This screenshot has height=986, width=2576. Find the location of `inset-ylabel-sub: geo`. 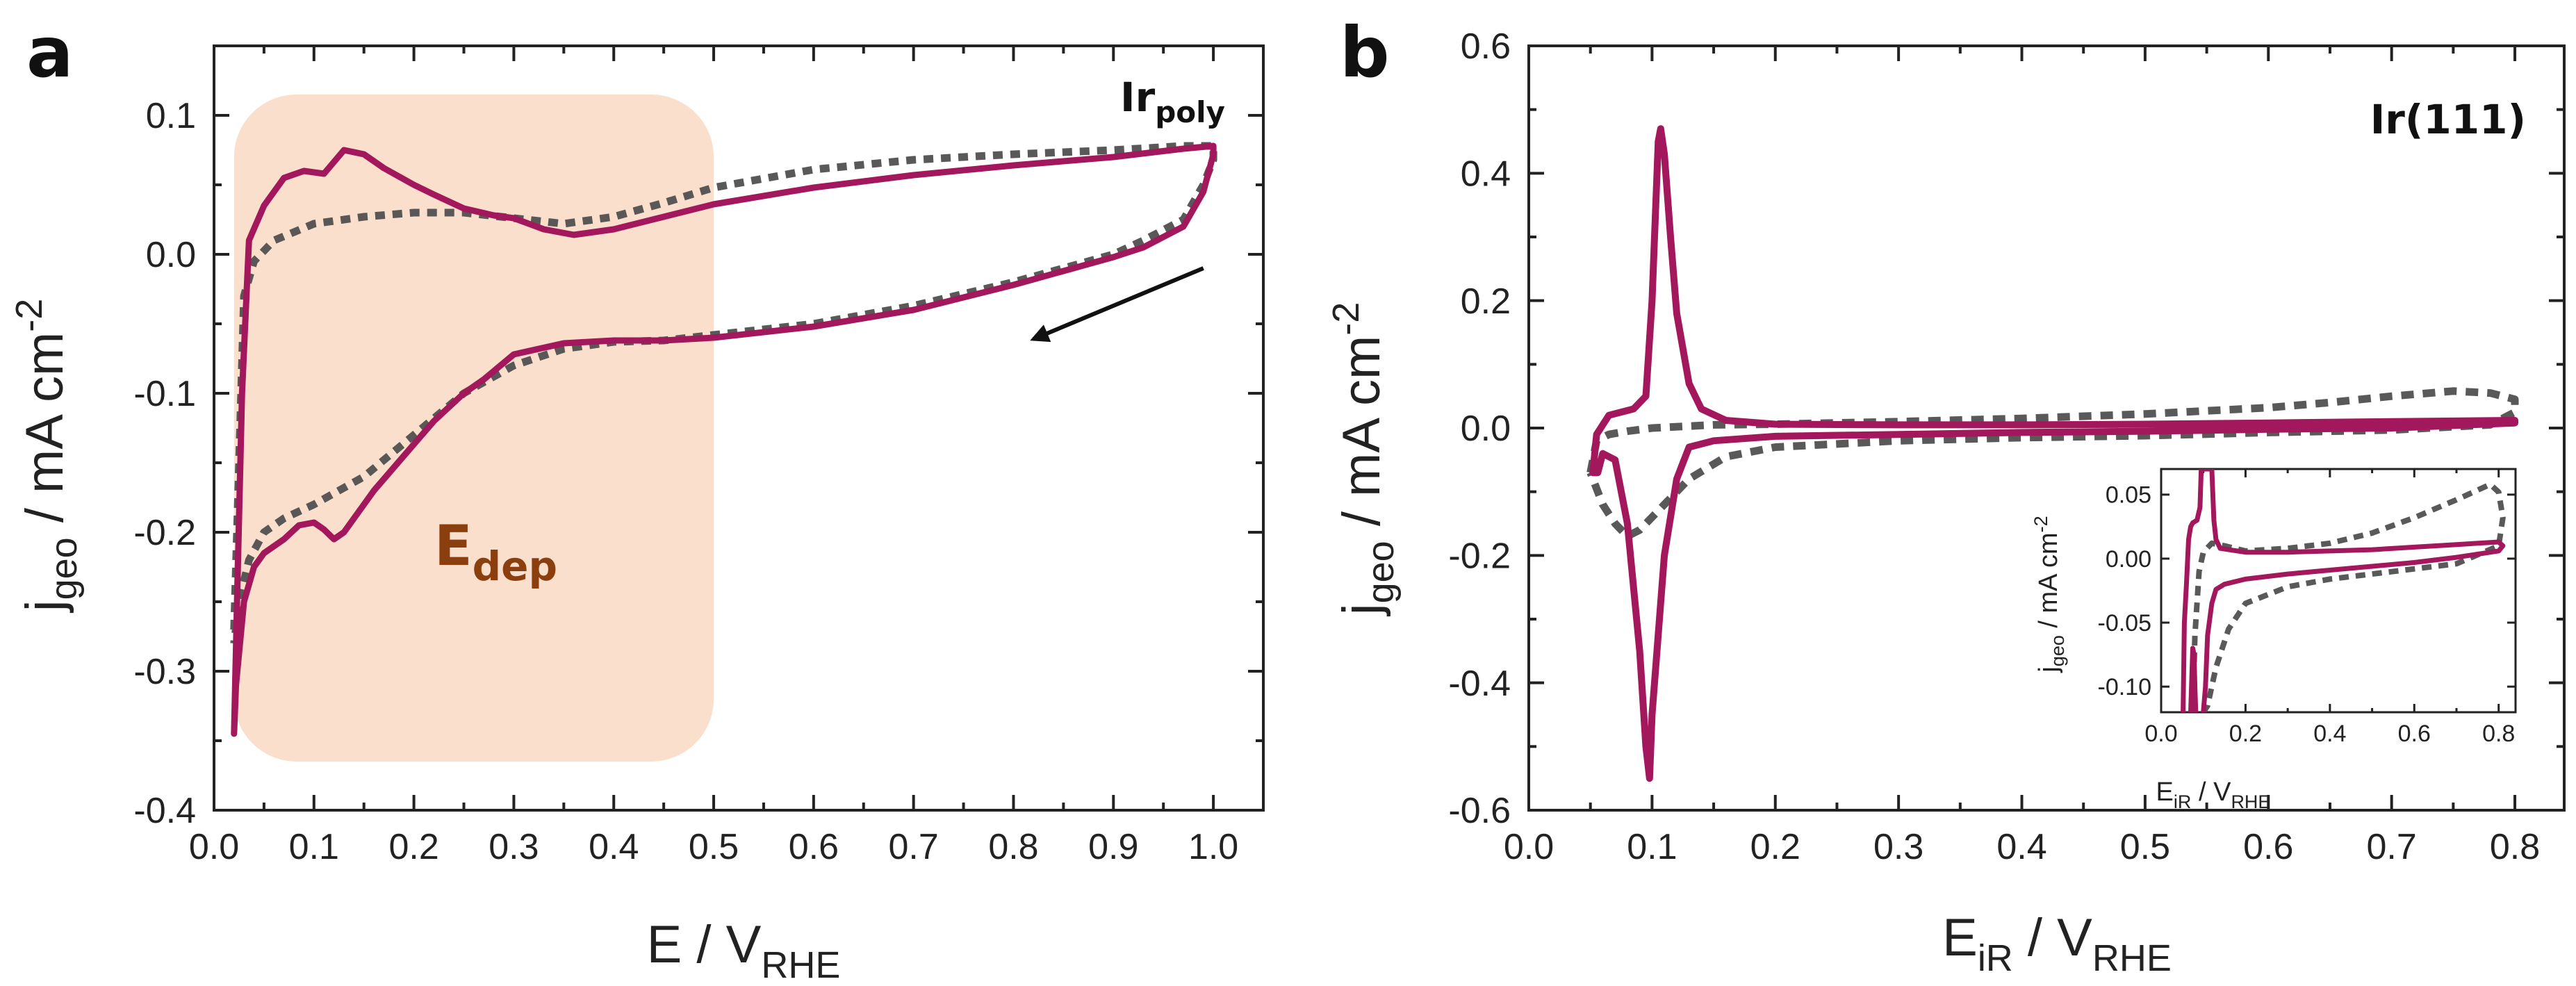

inset-ylabel-sub: geo is located at coordinates (2057, 650).